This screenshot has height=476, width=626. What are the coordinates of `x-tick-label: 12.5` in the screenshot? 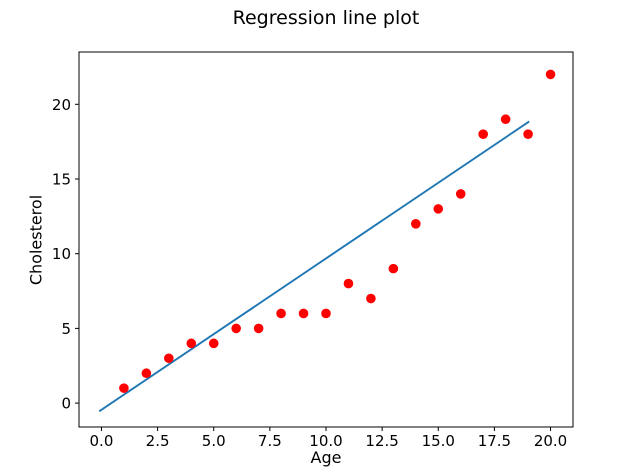 It's located at (381, 441).